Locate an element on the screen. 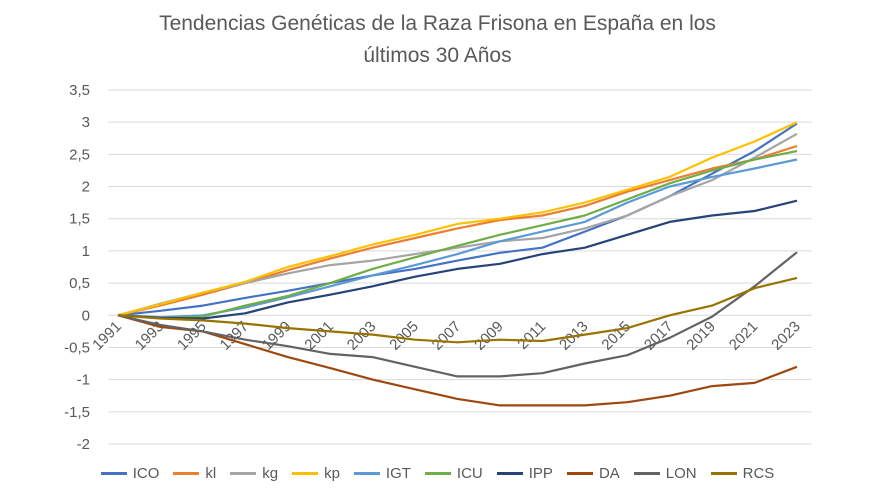 Image resolution: width=875 pixels, height=500 pixels. legend-label: ICO is located at coordinates (146, 473).